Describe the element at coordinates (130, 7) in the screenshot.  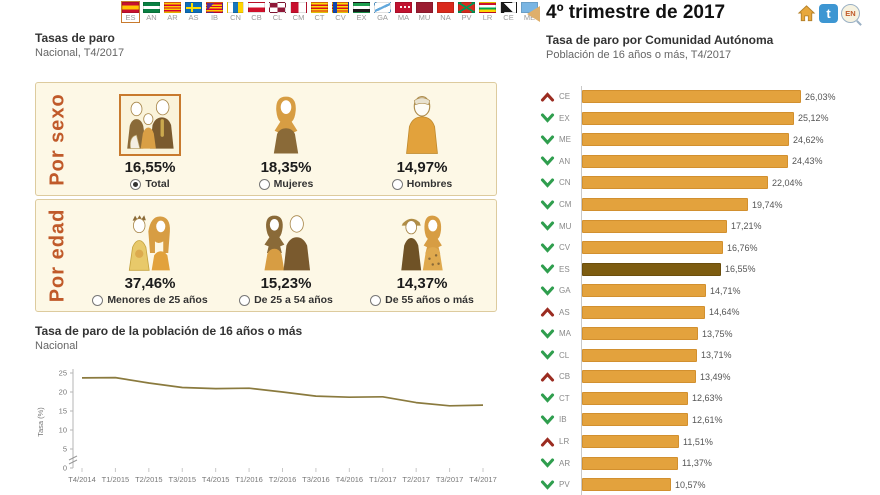
I see `flag-image-ES` at that location.